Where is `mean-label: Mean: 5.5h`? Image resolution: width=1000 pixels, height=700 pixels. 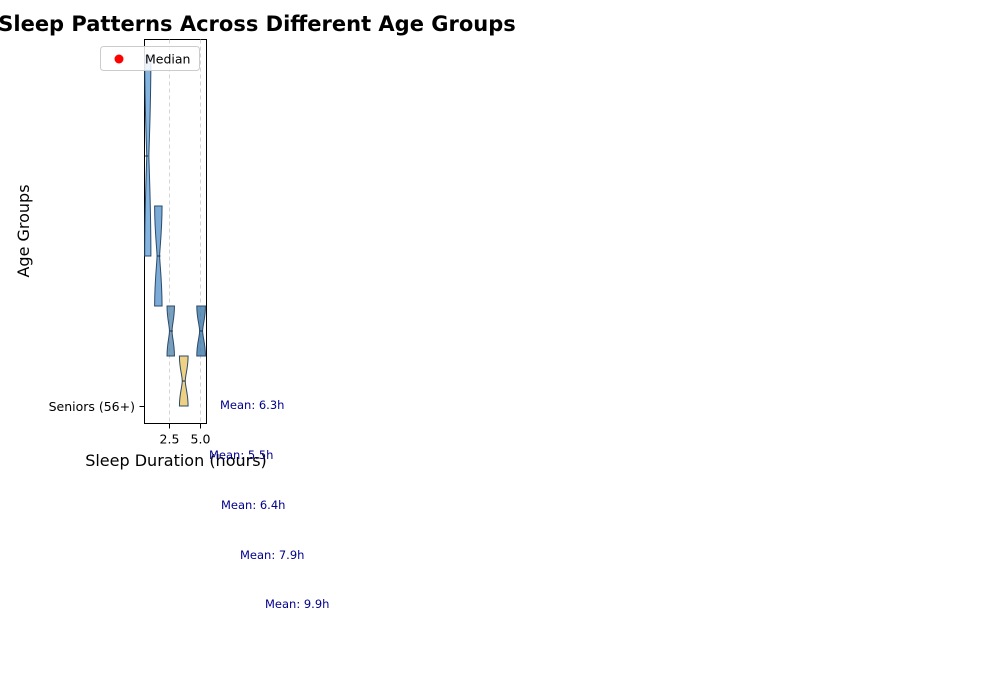
mean-label: Mean: 5.5h is located at coordinates (241, 455).